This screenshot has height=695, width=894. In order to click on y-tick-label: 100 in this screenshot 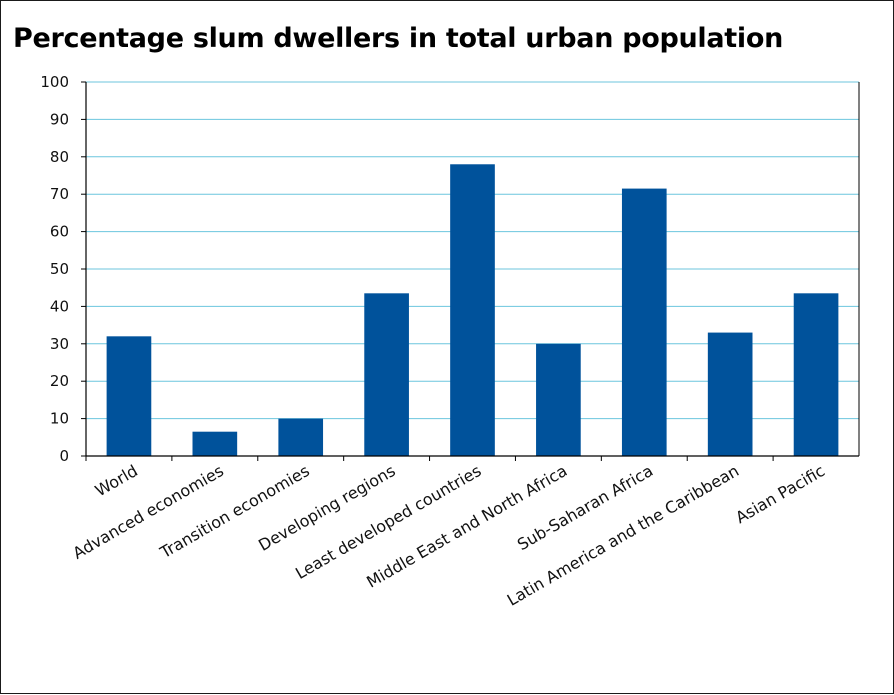, I will do `click(54, 82)`.